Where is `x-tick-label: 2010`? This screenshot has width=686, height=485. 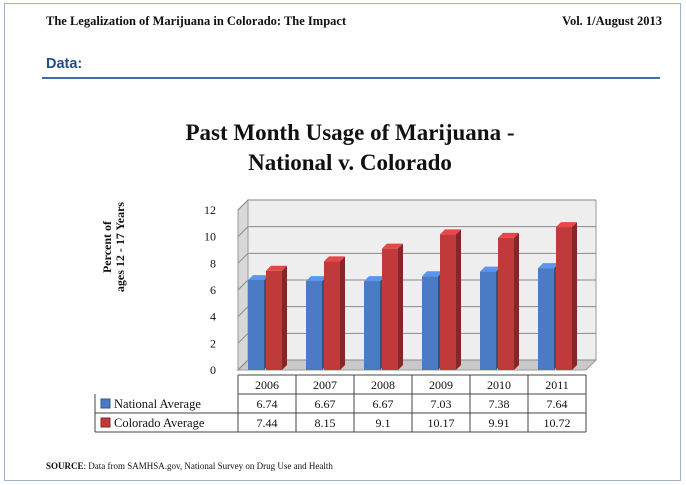 x-tick-label: 2010 is located at coordinates (499, 385).